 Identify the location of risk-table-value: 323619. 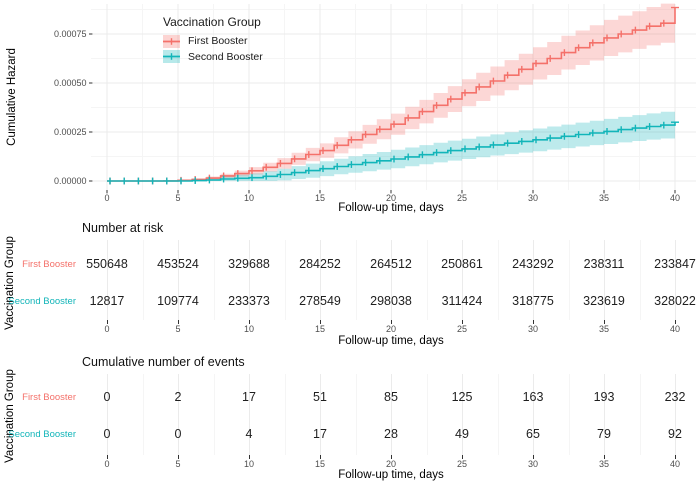
(604, 300).